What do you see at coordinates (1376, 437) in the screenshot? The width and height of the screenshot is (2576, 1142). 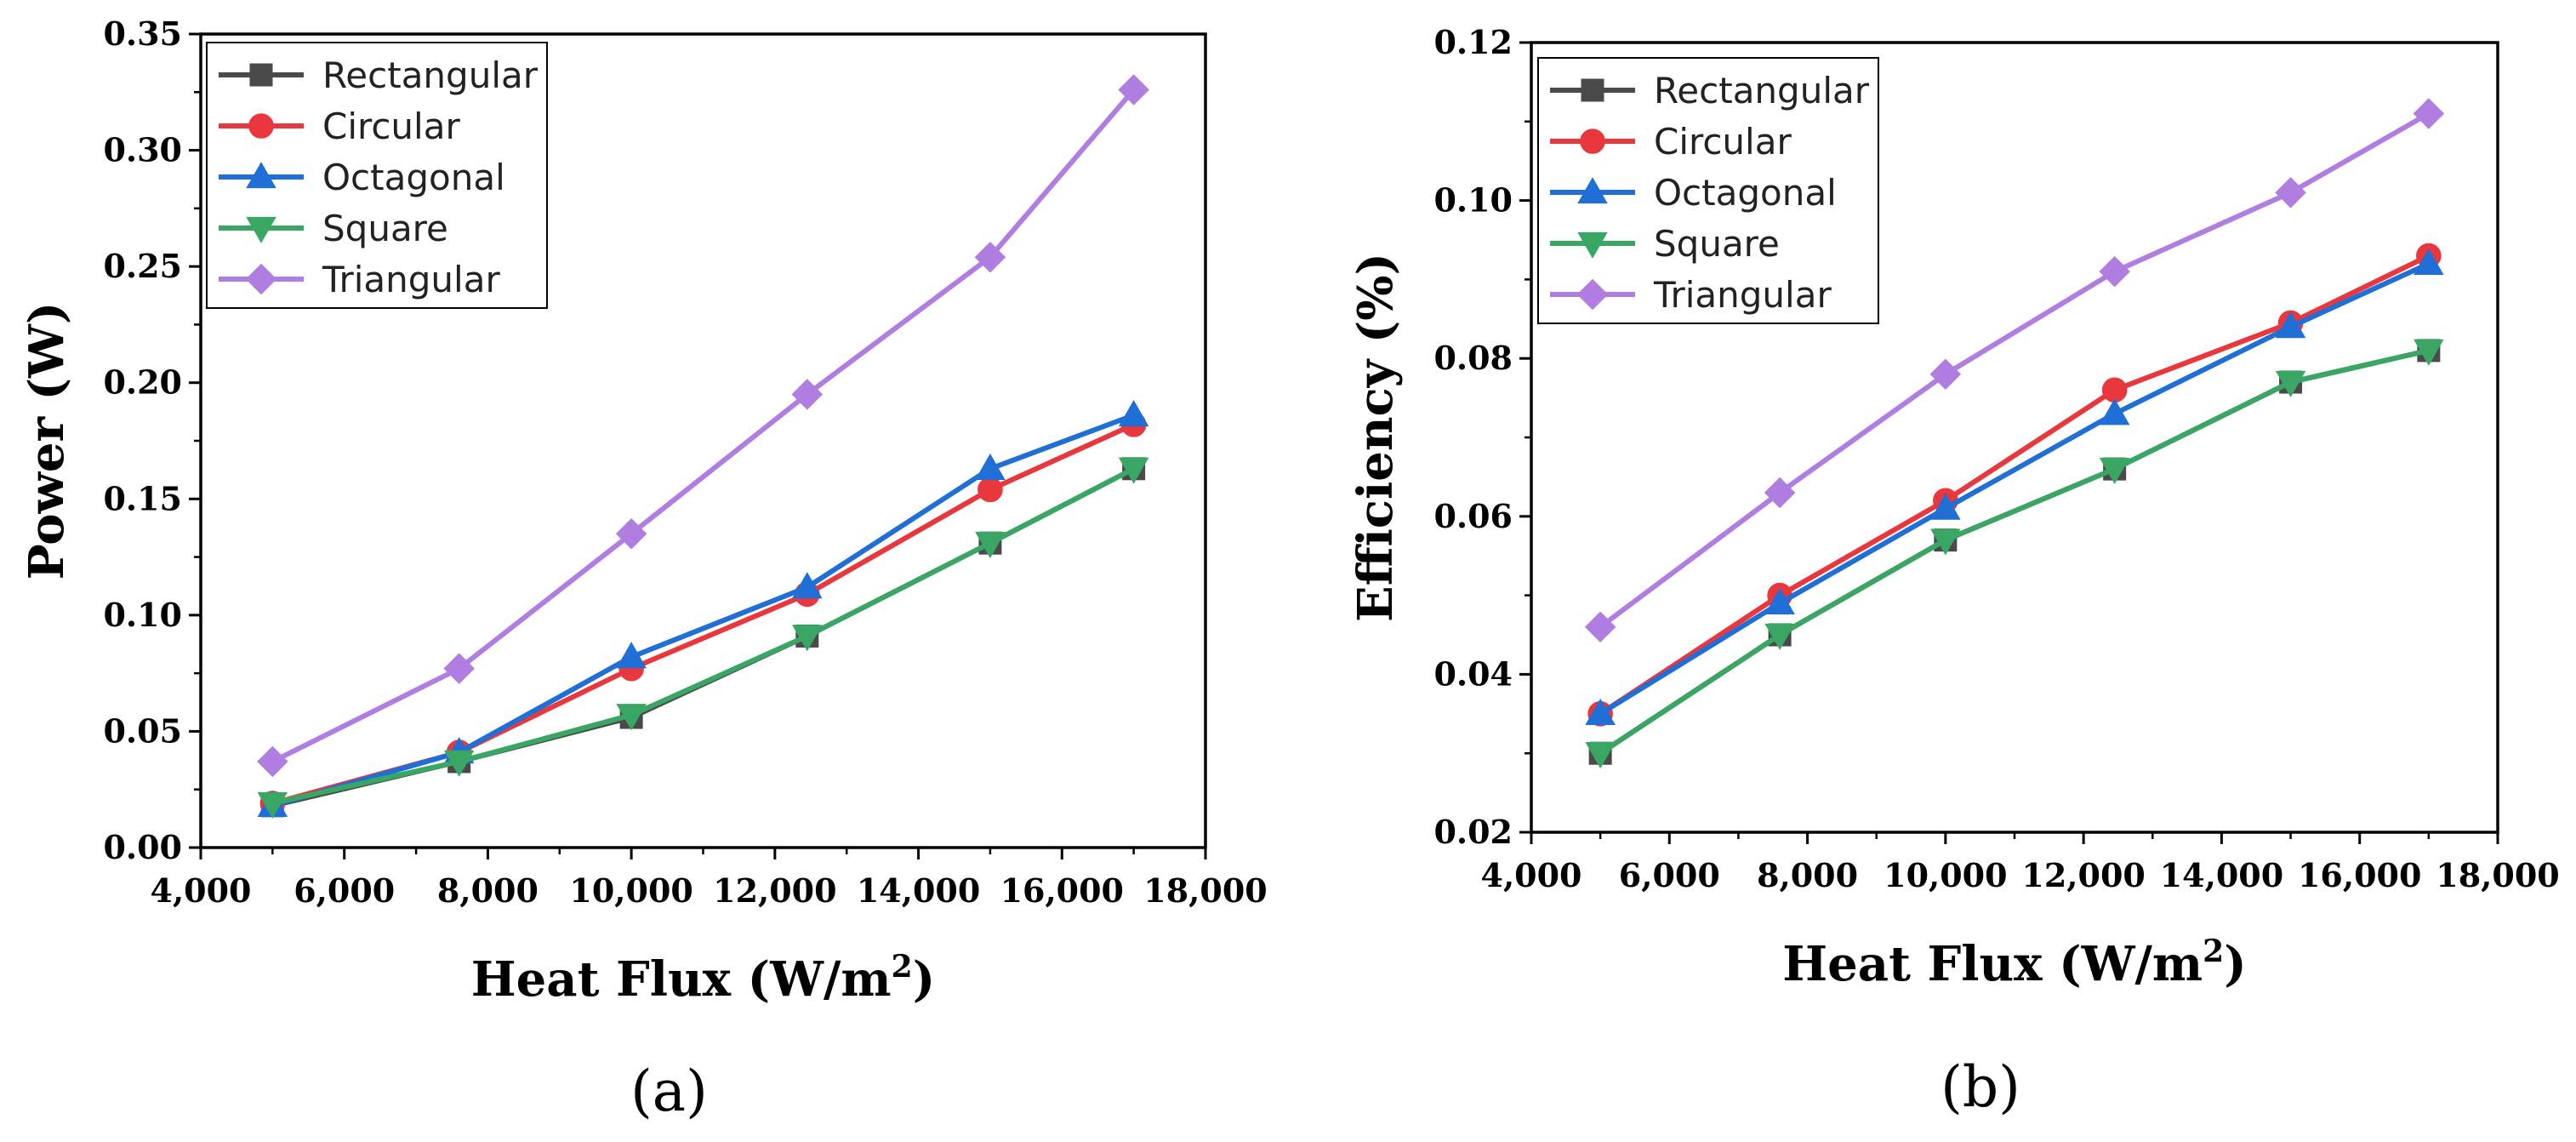 I see `y-axis-title: Efficiency (%)` at bounding box center [1376, 437].